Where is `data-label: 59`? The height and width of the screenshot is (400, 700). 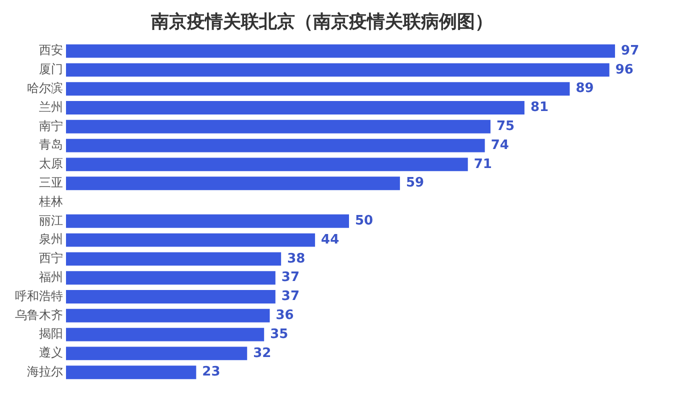 data-label: 59 is located at coordinates (415, 183).